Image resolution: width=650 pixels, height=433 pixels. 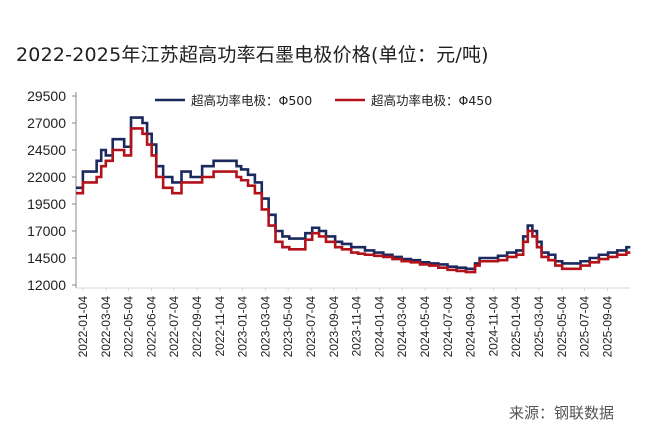 I want to click on y-tick-label: 27000, so click(x=46, y=123).